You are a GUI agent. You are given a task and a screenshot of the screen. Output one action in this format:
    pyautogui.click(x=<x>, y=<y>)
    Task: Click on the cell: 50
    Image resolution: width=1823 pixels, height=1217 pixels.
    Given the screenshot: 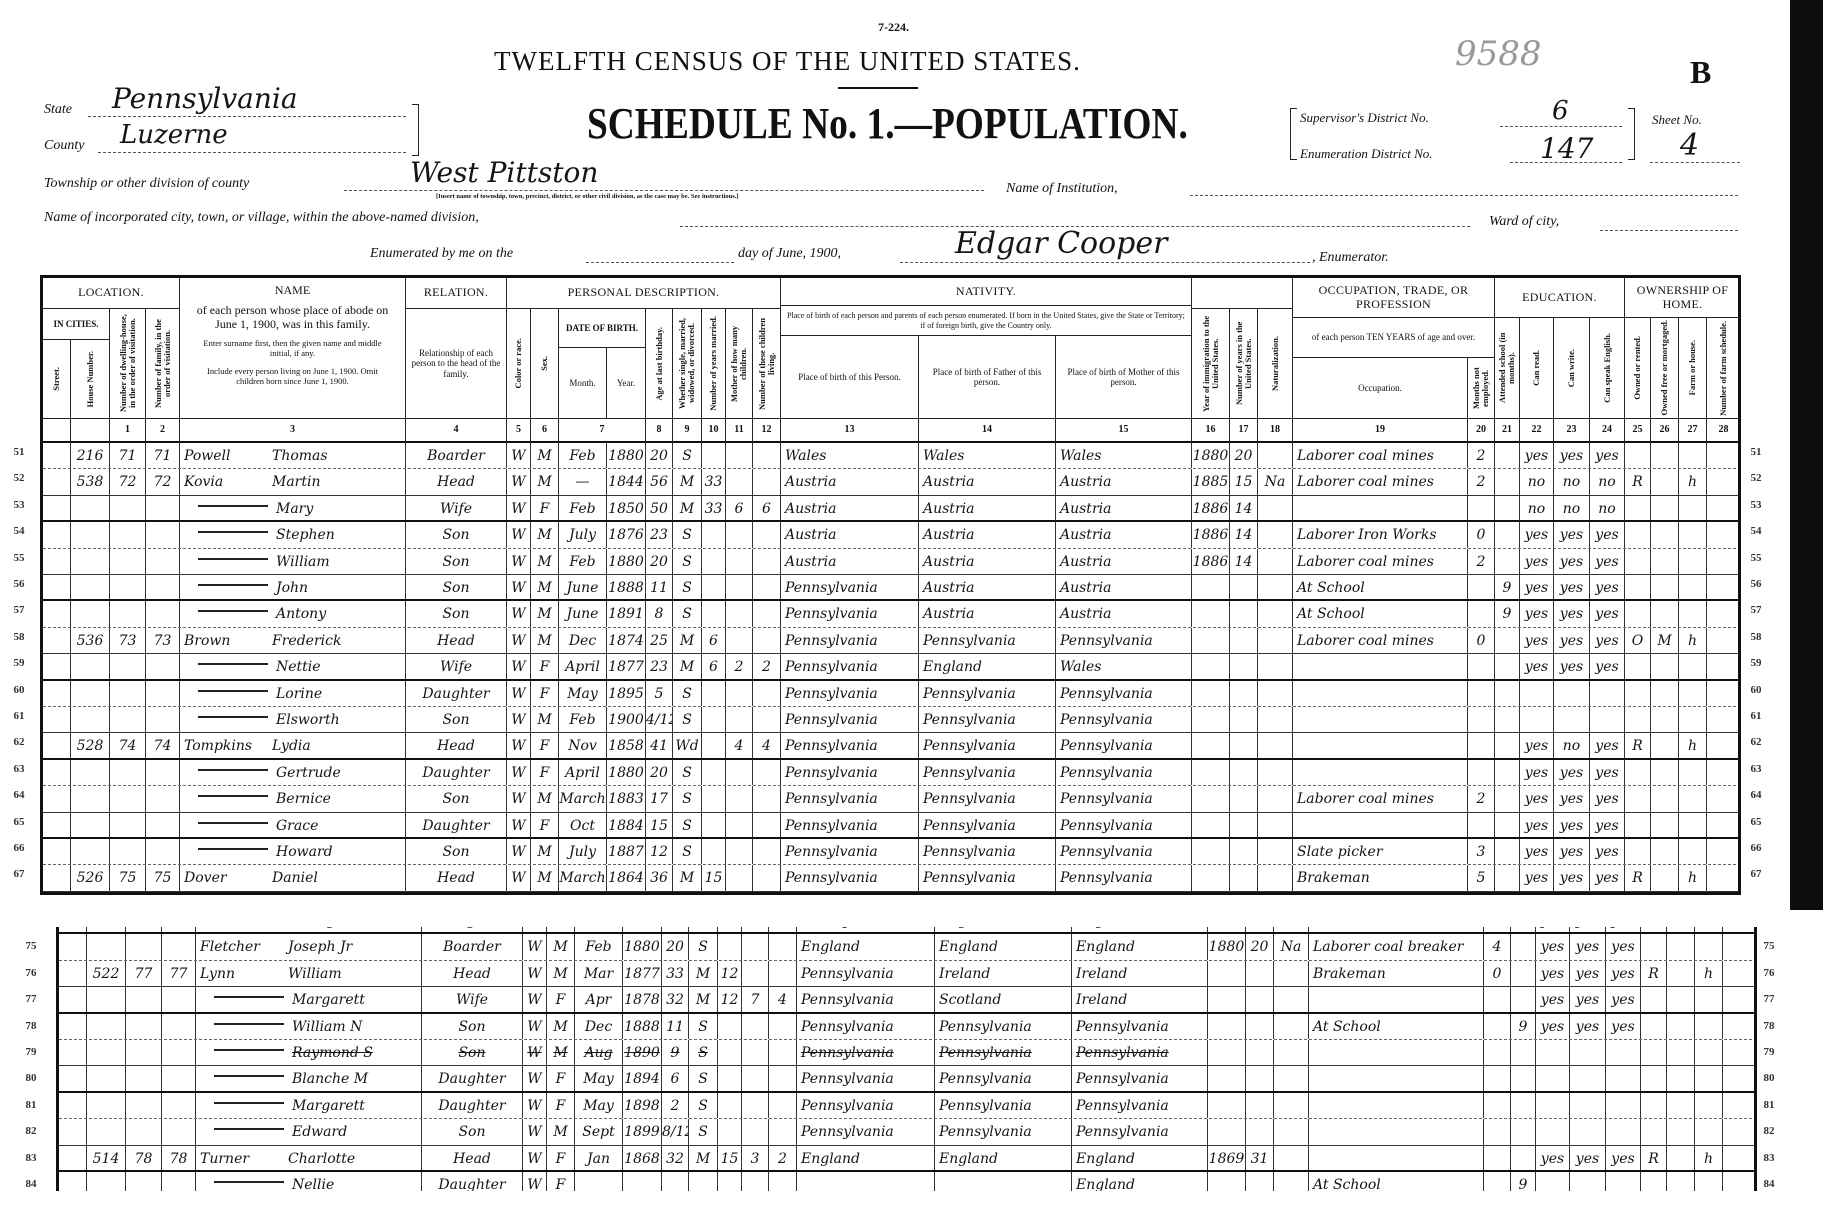 What is the action you would take?
    pyautogui.click(x=659, y=508)
    